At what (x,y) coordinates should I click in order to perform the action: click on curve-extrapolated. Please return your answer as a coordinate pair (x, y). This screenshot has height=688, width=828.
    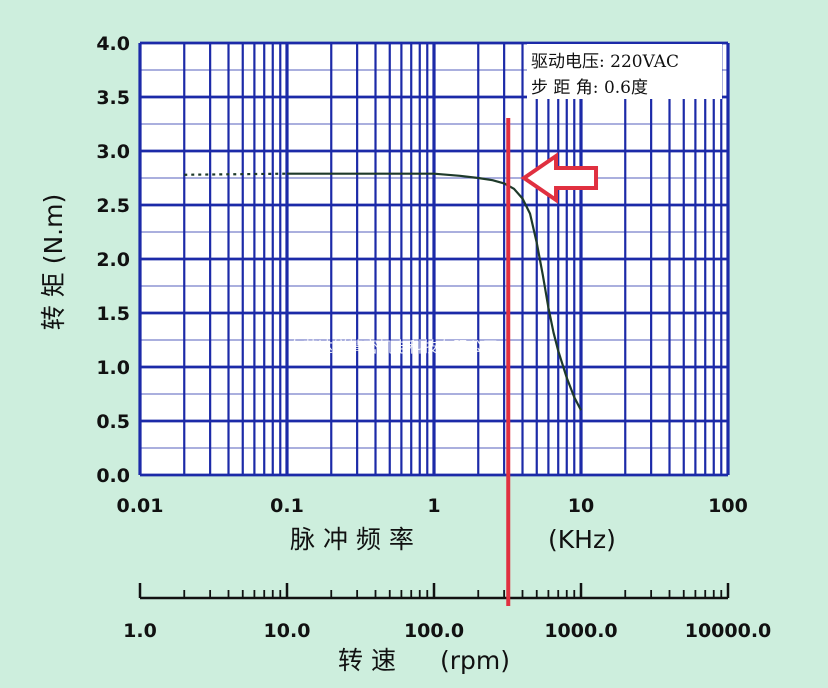
    Looking at the image, I should click on (236, 174).